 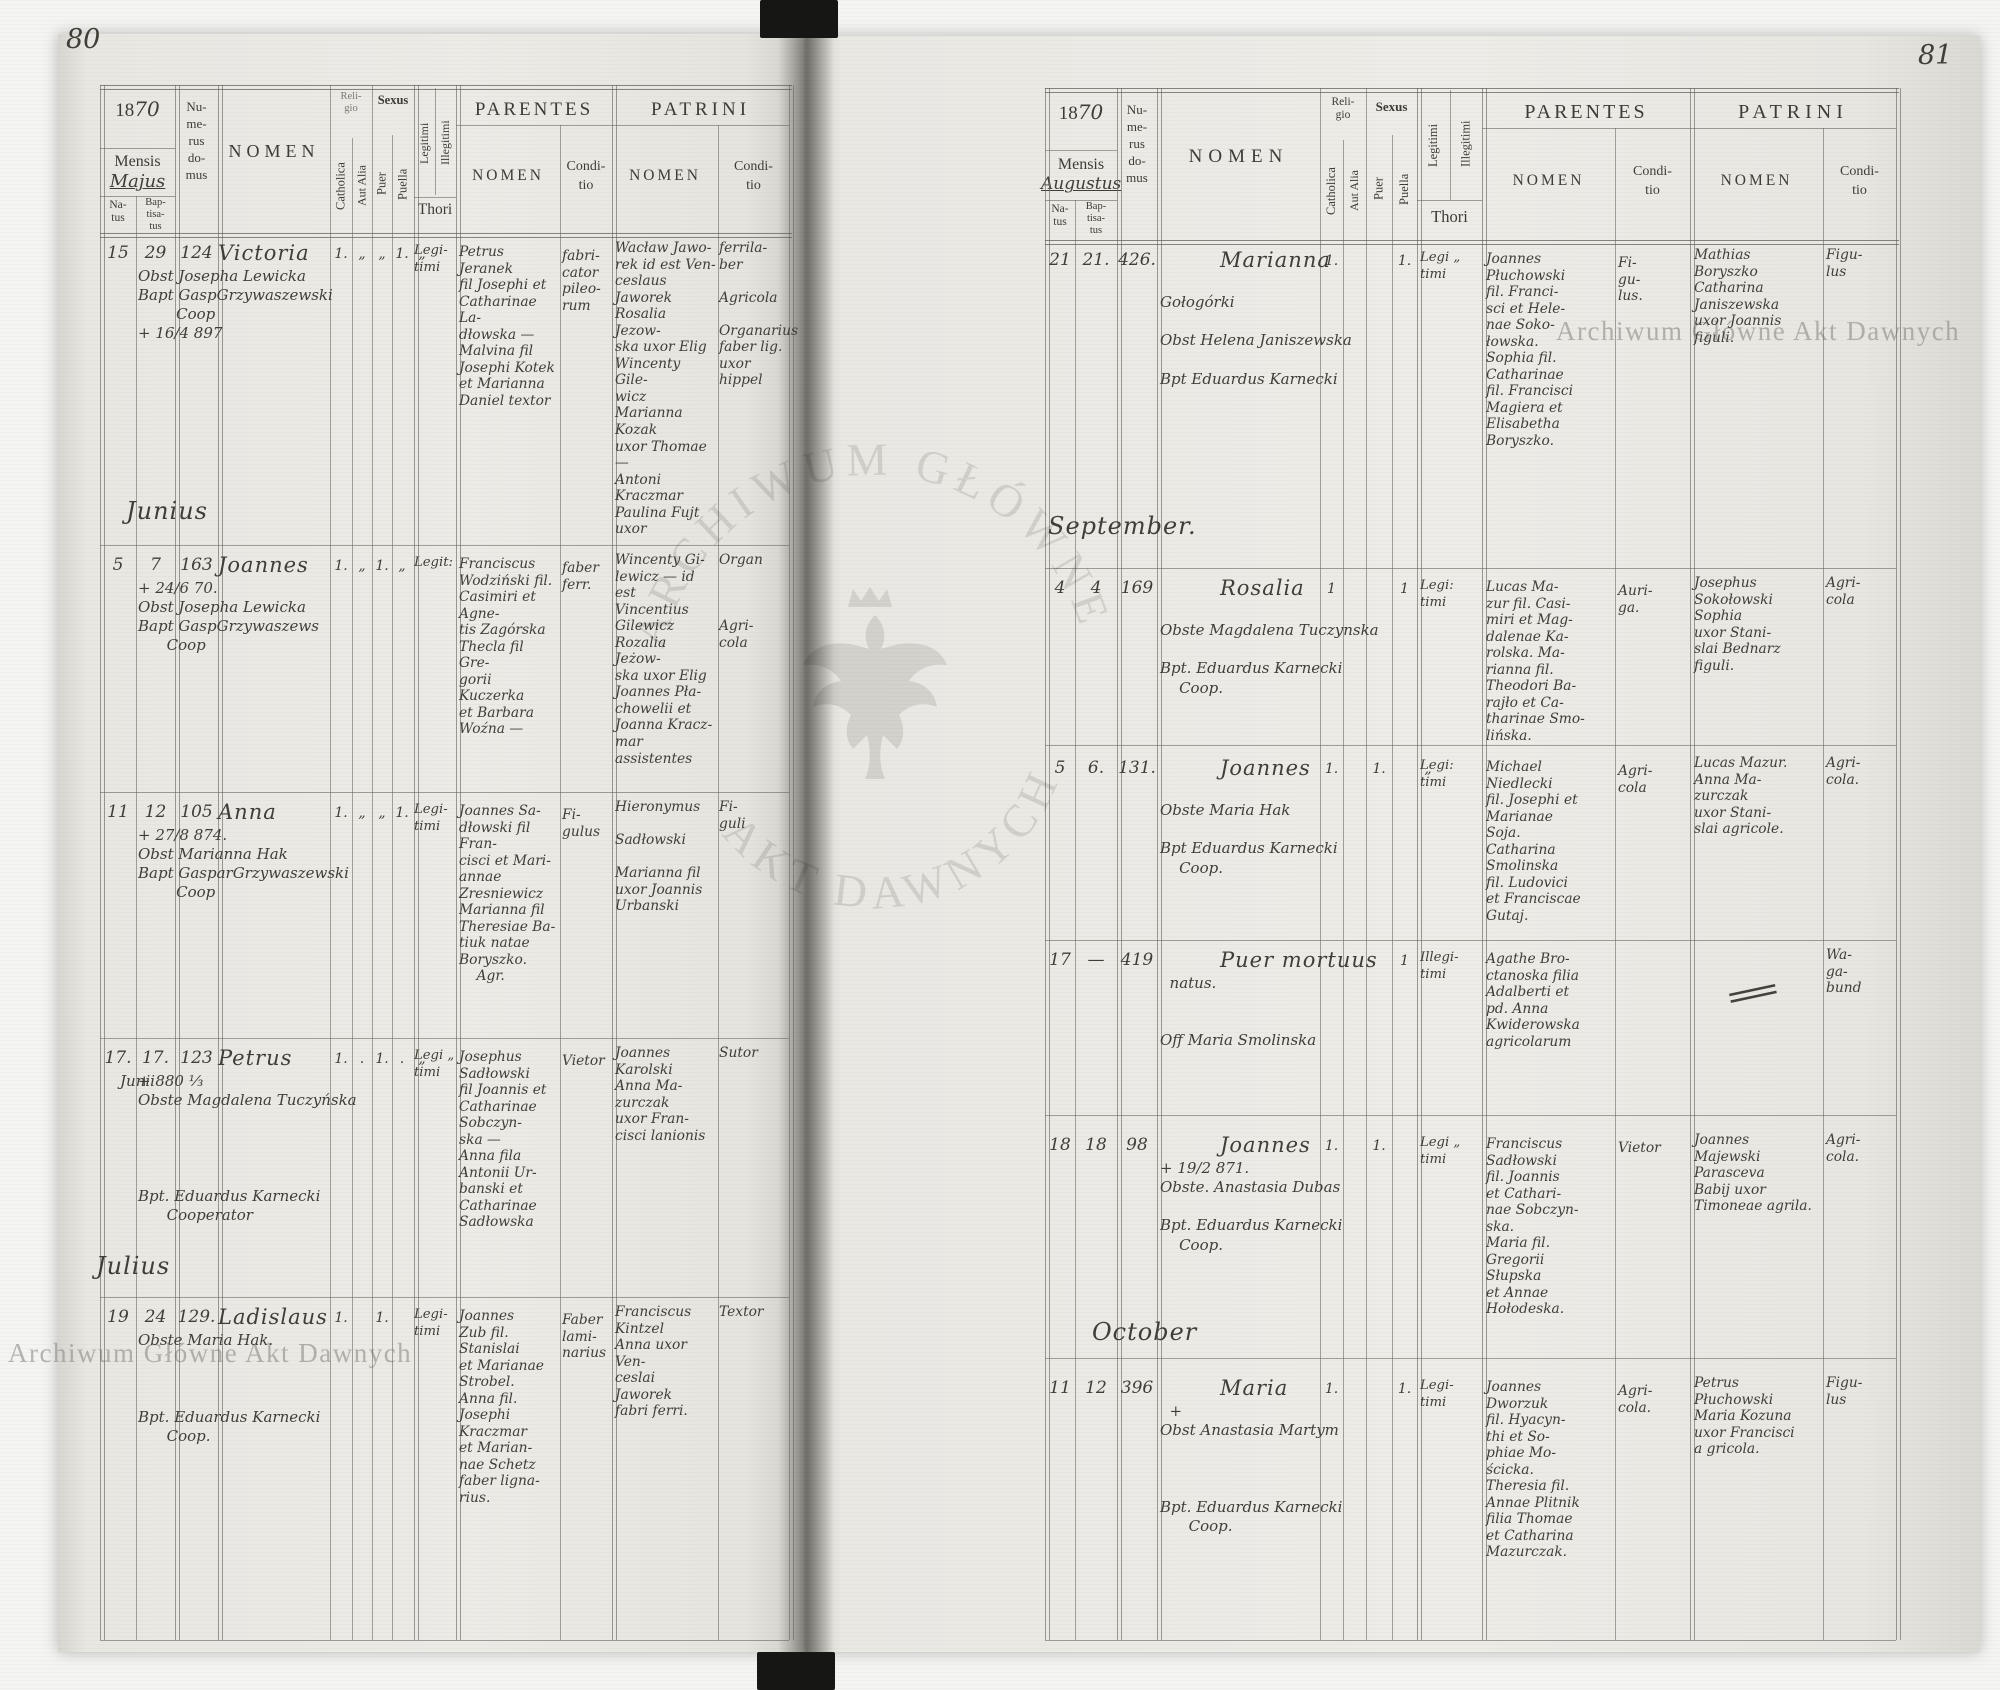 I want to click on year-label: 1870, so click(x=1081, y=112).